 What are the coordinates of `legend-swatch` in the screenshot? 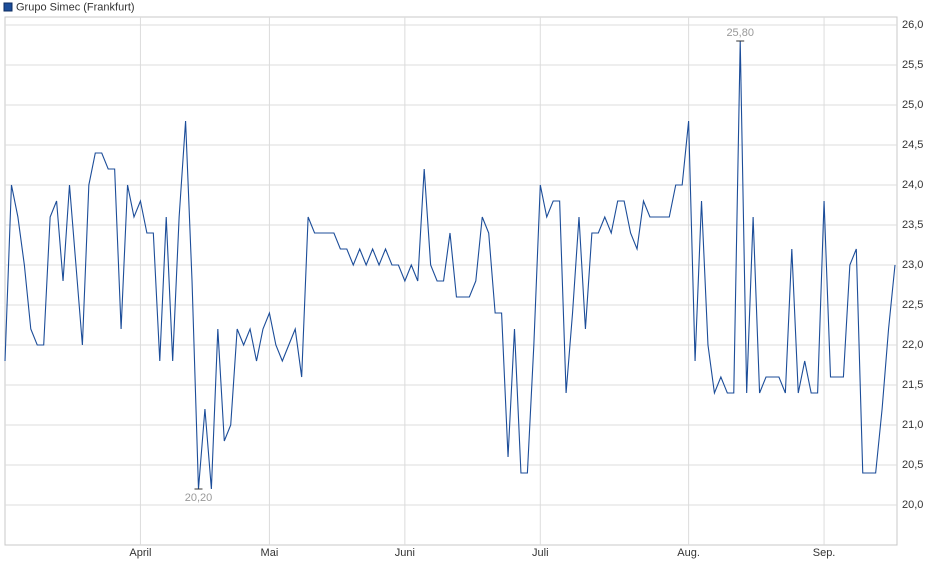 It's located at (8, 7).